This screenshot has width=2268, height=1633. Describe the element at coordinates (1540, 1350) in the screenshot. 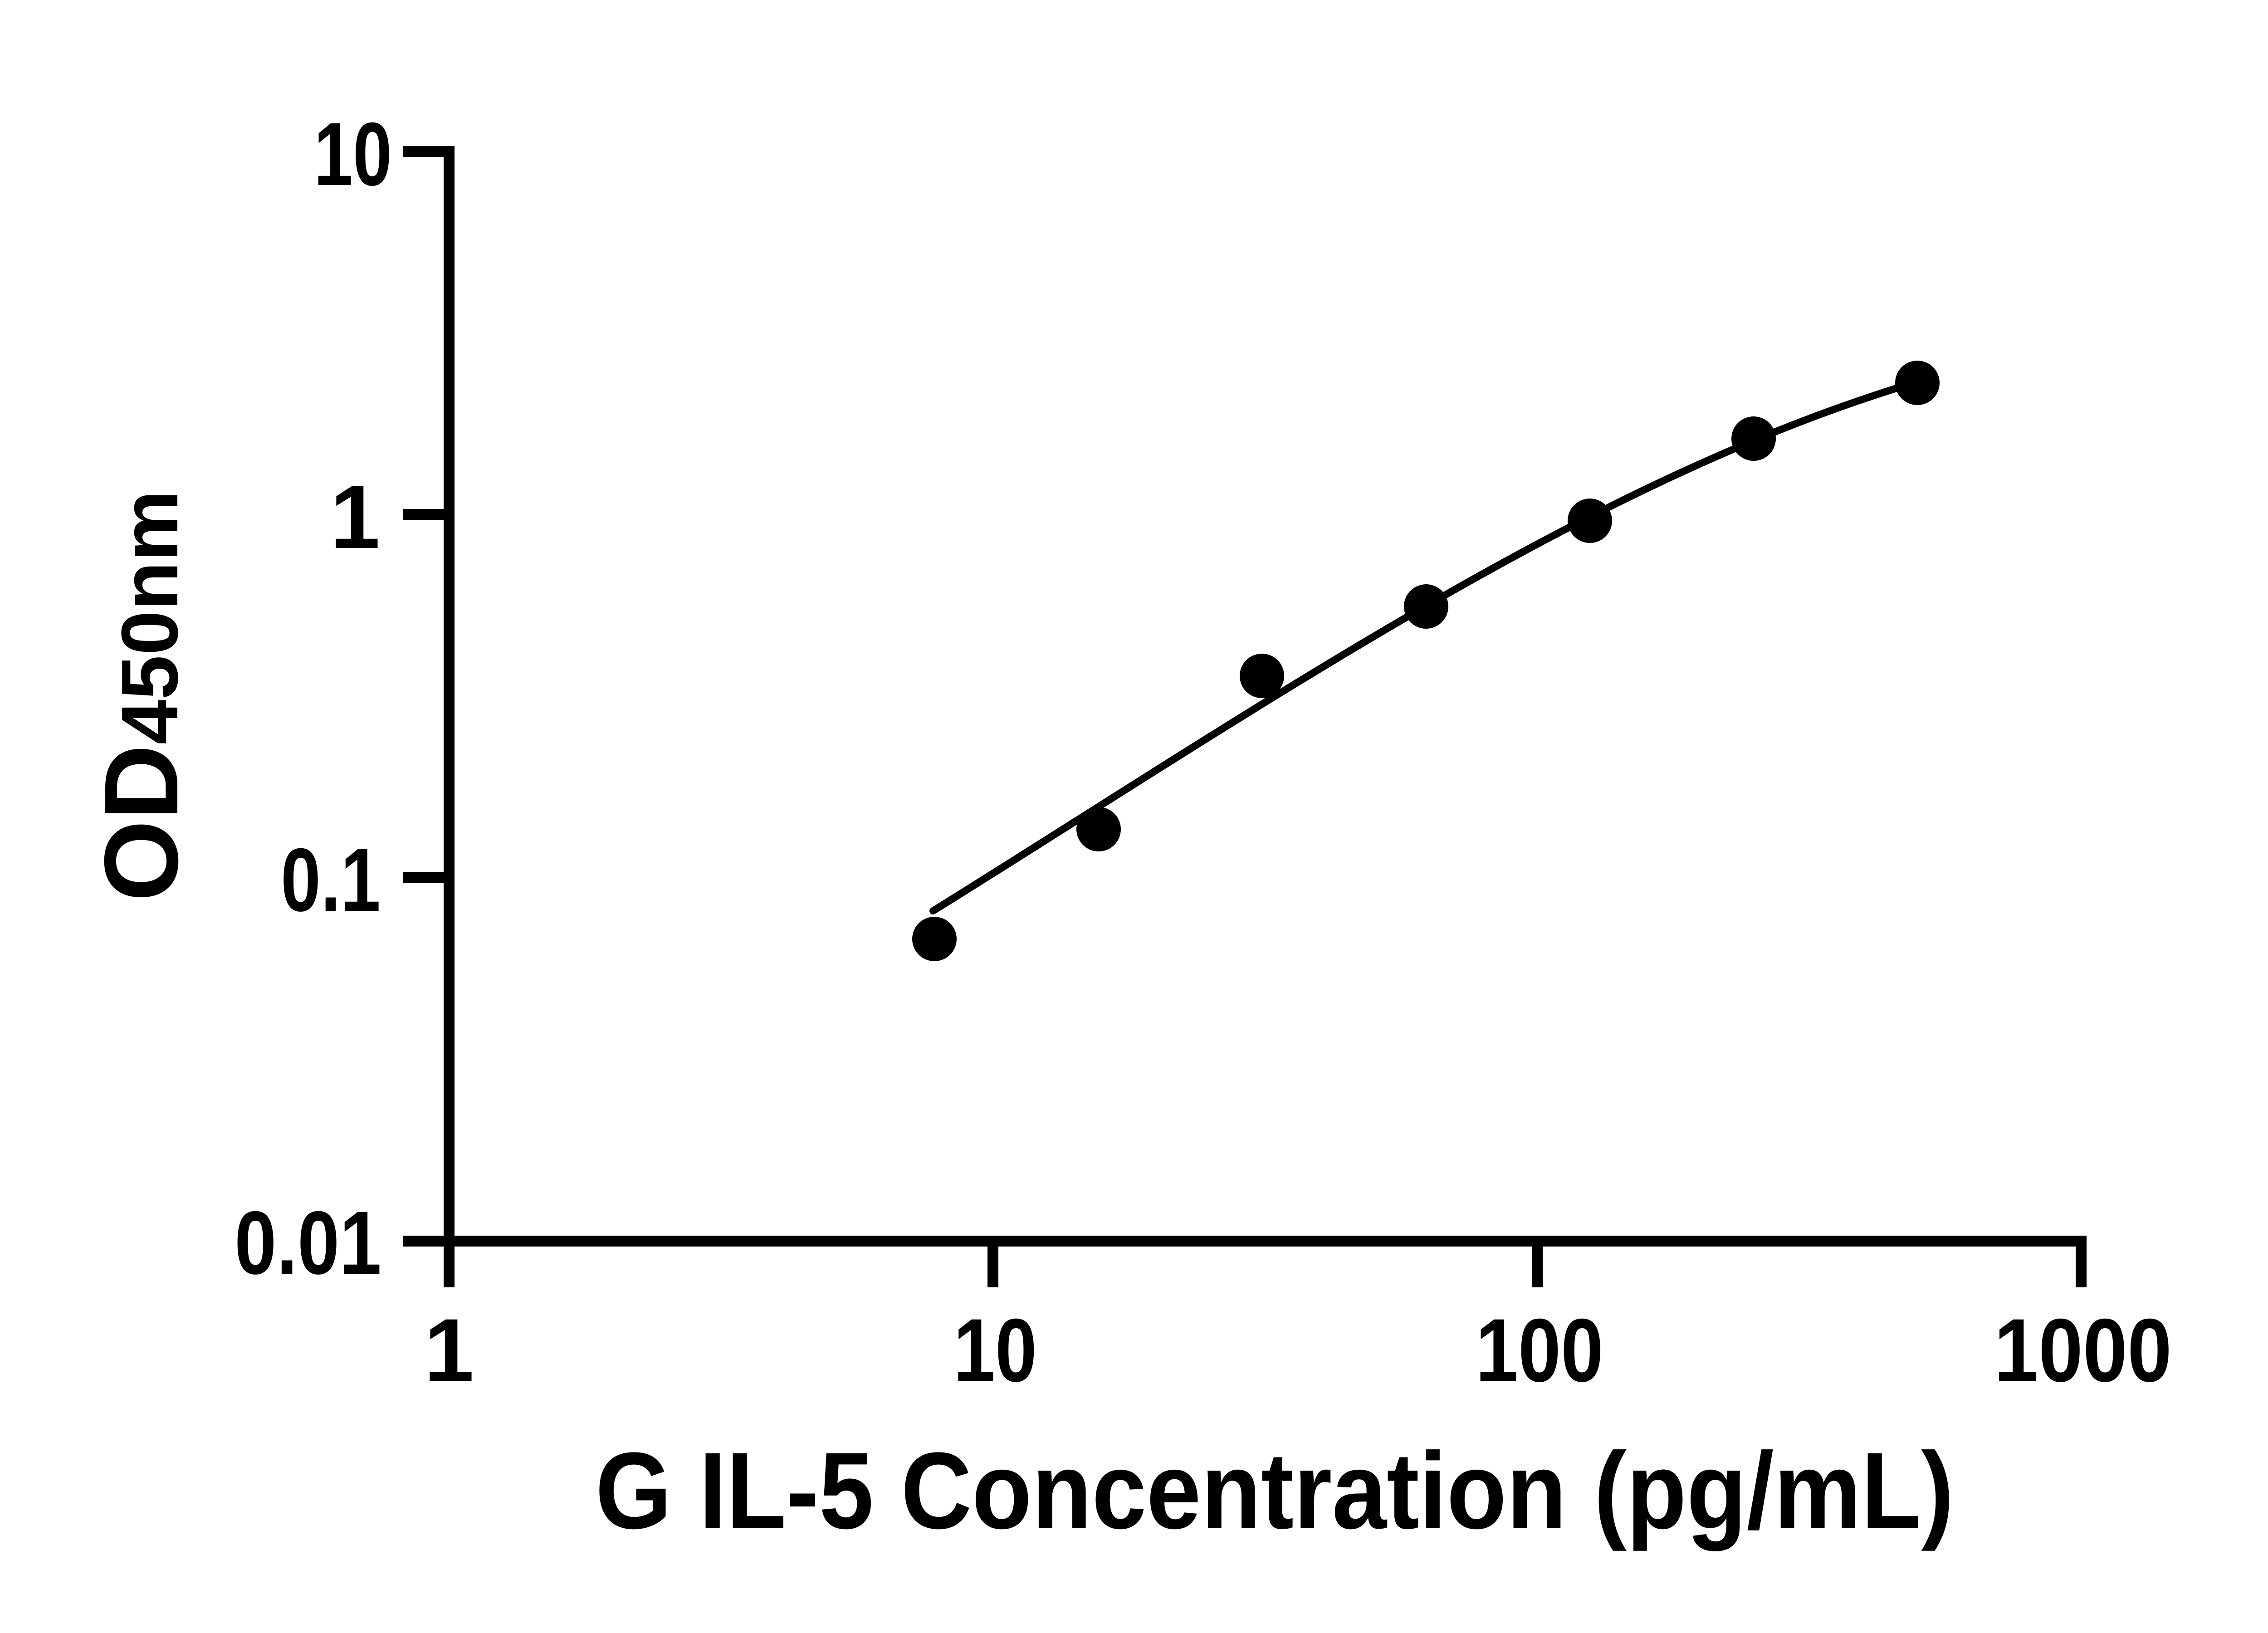

I see `svg-text: 100` at that location.